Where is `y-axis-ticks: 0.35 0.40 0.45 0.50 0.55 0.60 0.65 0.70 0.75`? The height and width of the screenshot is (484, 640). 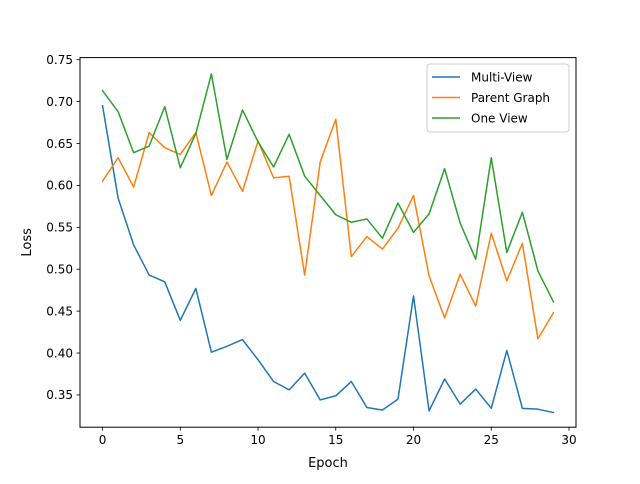
y-axis-ticks: 0.35 0.40 0.45 0.50 0.55 0.60 0.65 0.70 0.75 is located at coordinates (63, 227).